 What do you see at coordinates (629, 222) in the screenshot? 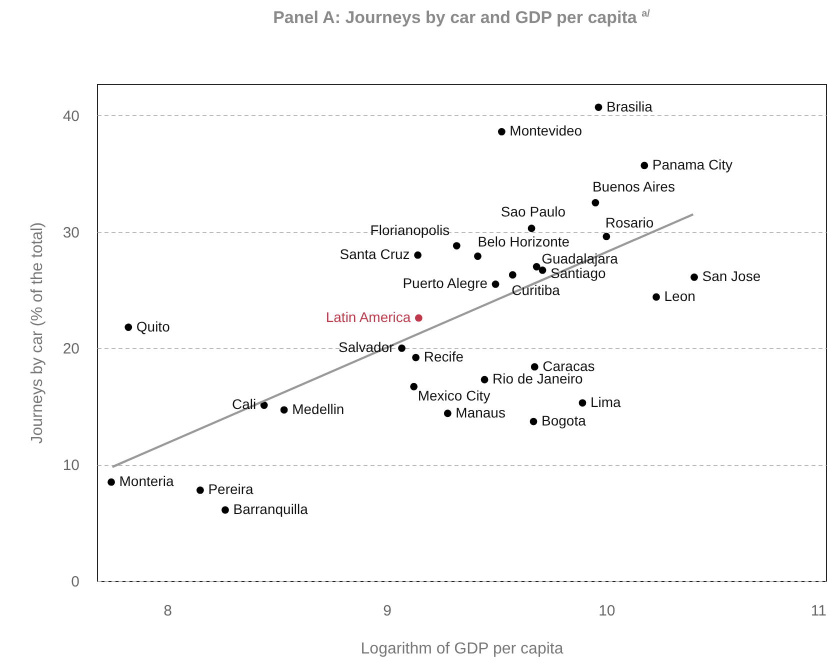
I see `annotation: Rosario` at bounding box center [629, 222].